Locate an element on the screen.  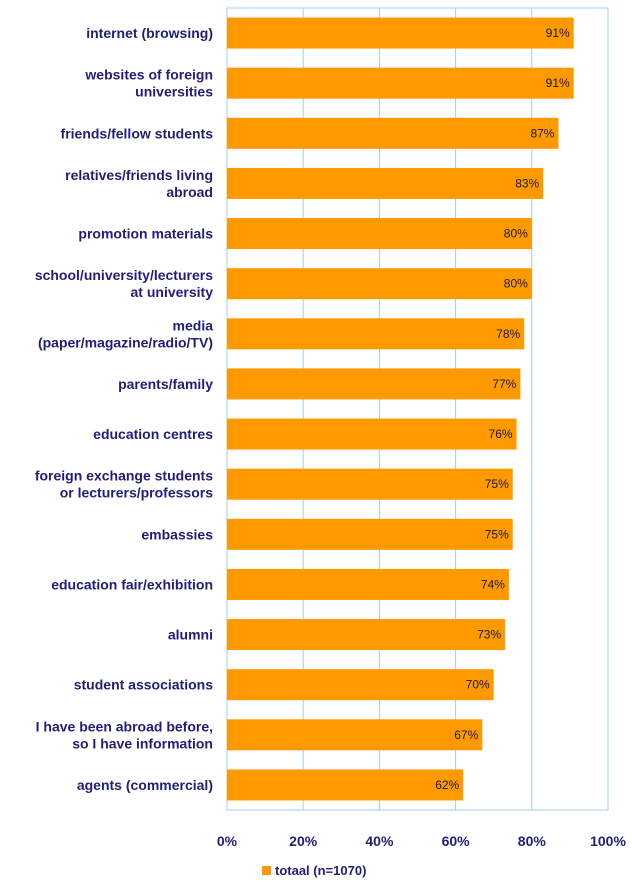
data-label: 78% is located at coordinates (508, 334).